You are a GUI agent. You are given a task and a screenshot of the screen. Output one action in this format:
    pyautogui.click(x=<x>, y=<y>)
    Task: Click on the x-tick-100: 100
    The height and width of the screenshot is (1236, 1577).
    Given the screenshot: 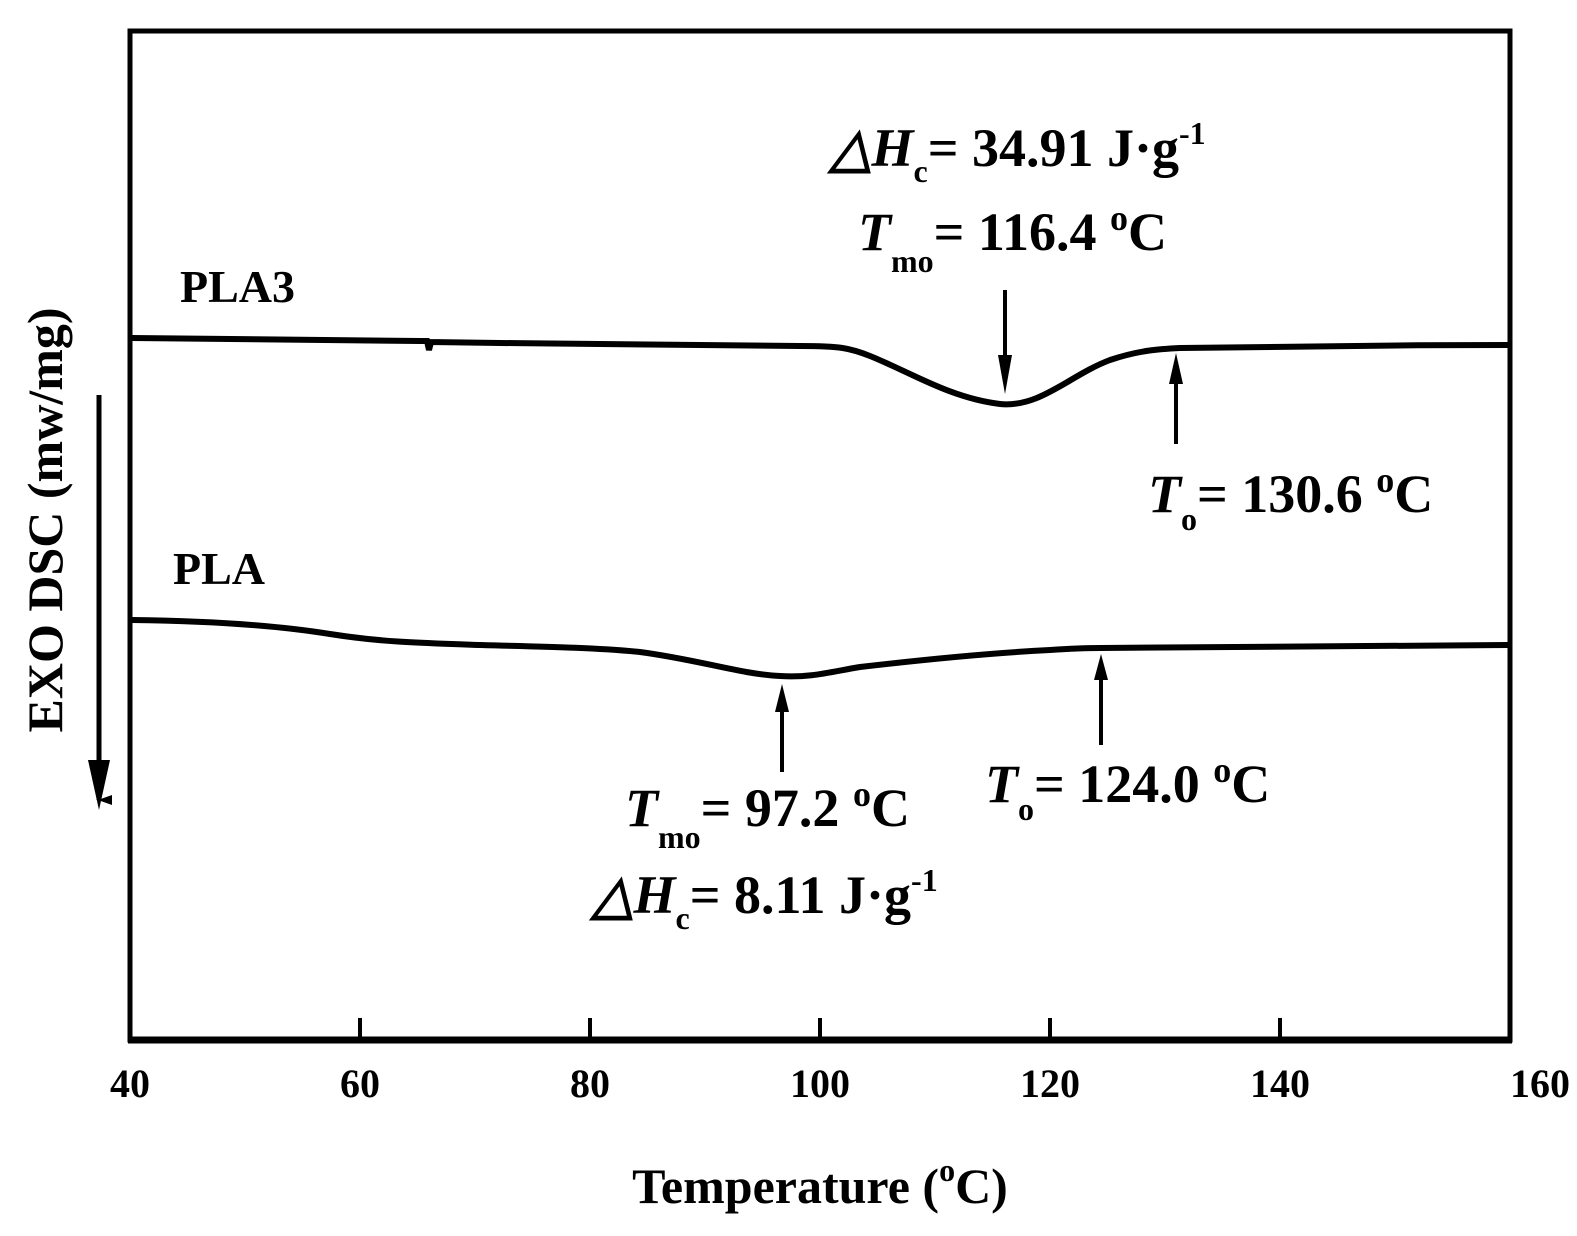 What is the action you would take?
    pyautogui.click(x=820, y=1083)
    